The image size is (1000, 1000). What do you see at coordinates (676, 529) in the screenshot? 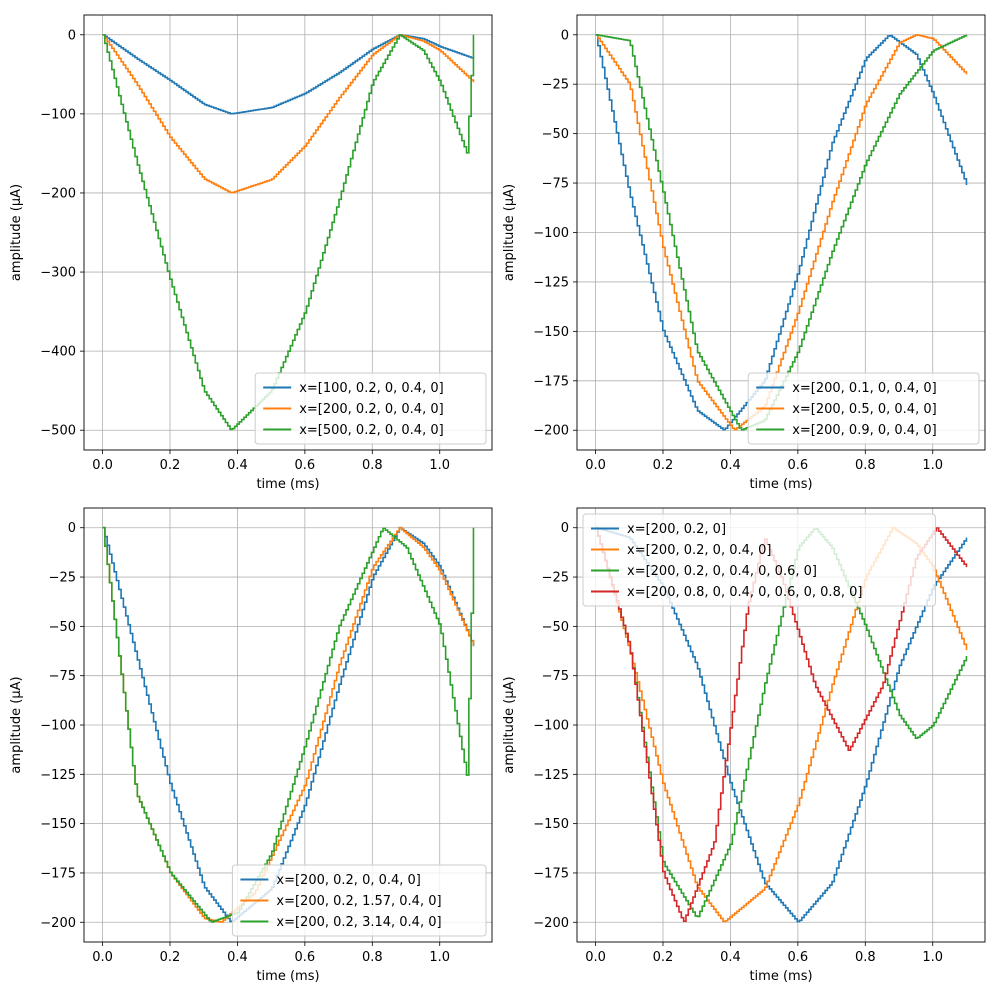
I see `legend-label: x=[200, 0.2, 0]` at bounding box center [676, 529].